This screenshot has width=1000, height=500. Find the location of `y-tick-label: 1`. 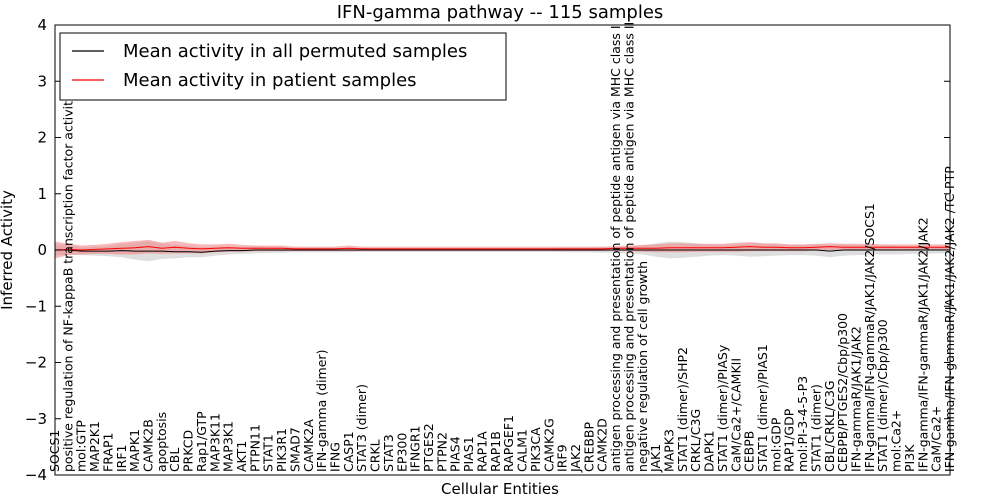

y-tick-label: 1 is located at coordinates (42, 194).